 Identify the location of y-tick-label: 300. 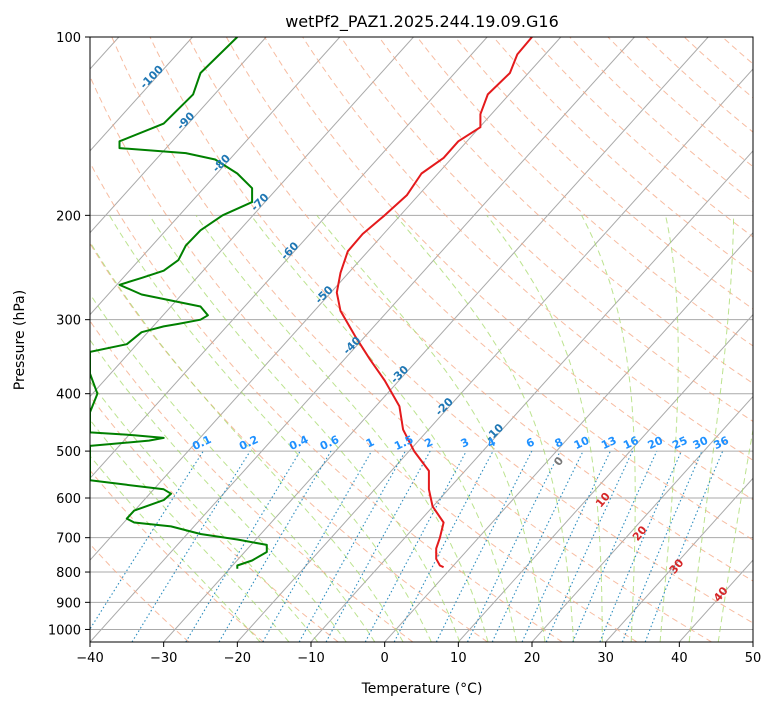
(68, 321).